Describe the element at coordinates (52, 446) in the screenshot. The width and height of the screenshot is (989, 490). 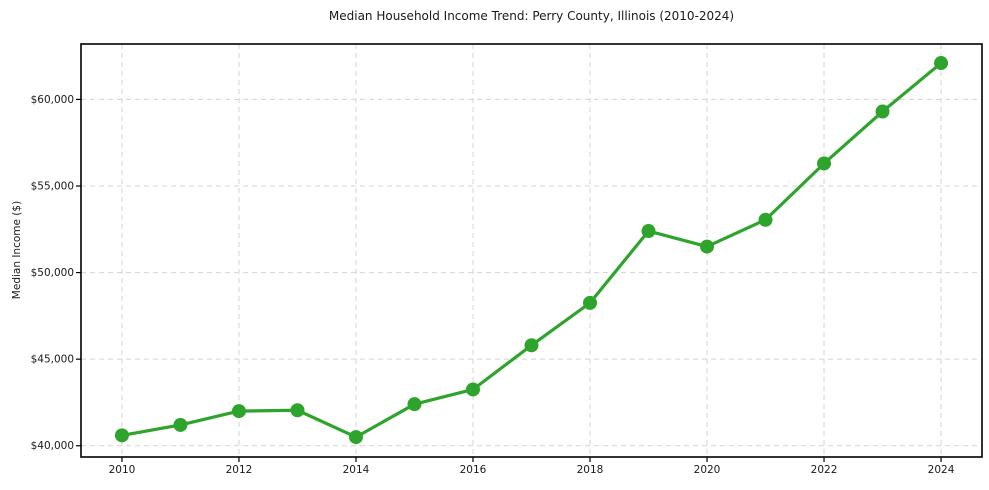
I see `y-tick-label: $40,000` at that location.